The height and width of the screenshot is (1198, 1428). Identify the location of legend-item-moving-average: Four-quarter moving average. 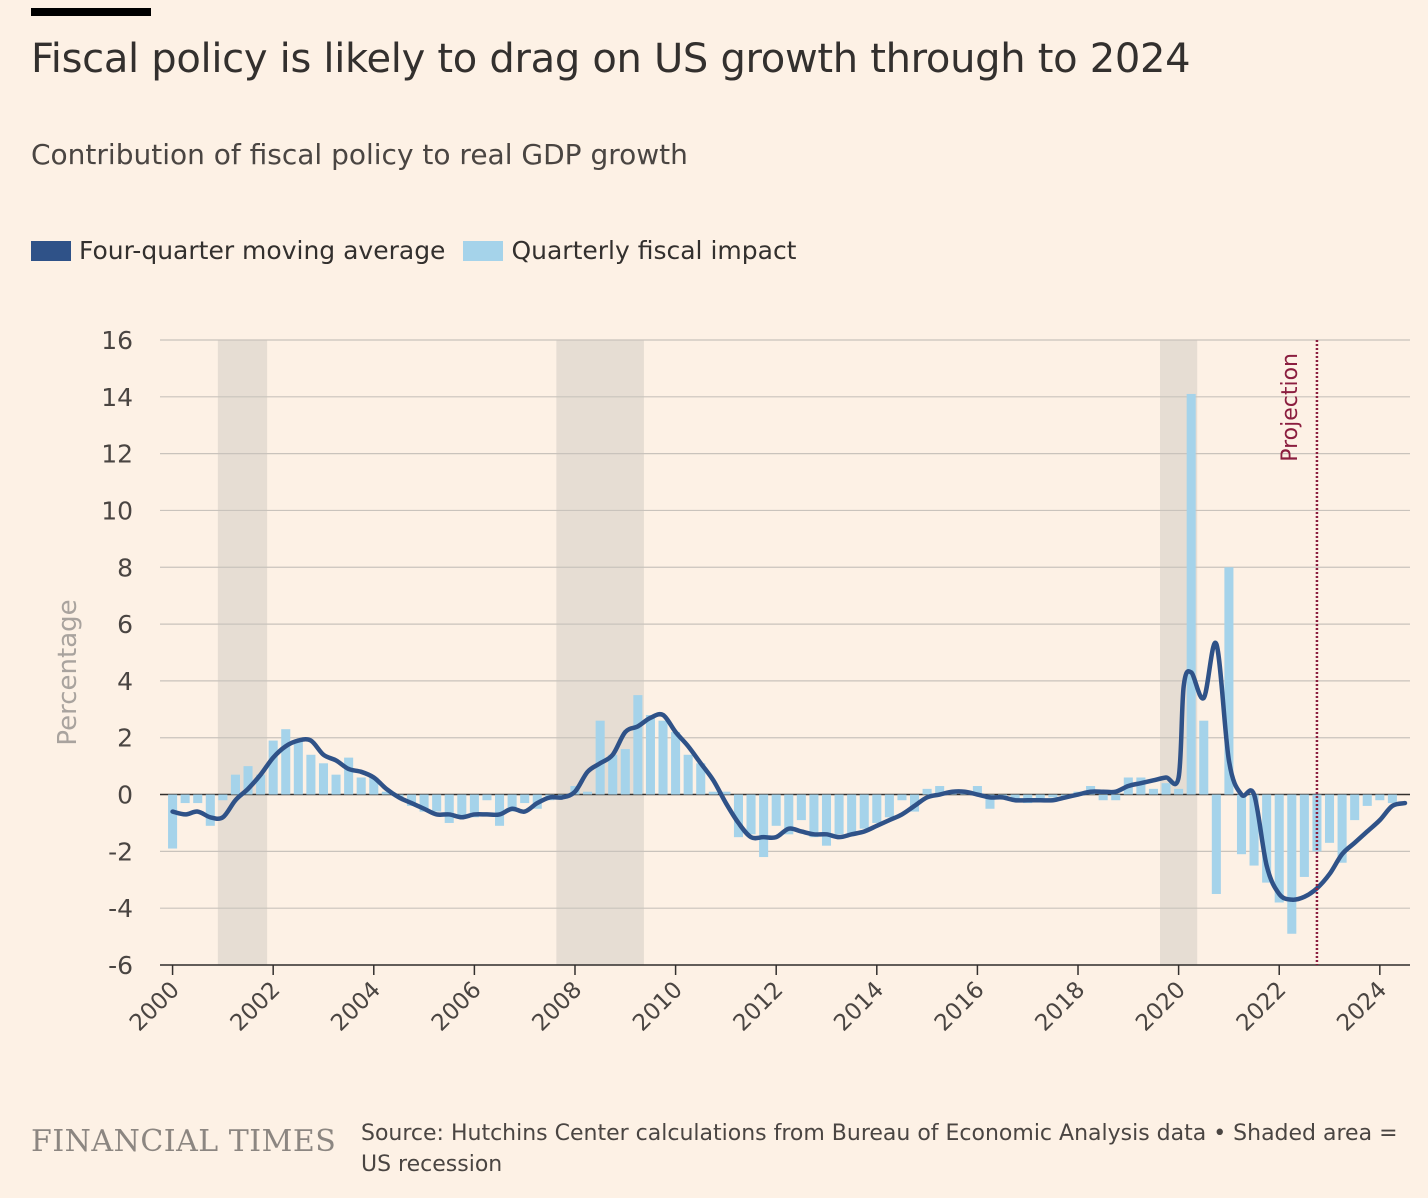
(238, 250).